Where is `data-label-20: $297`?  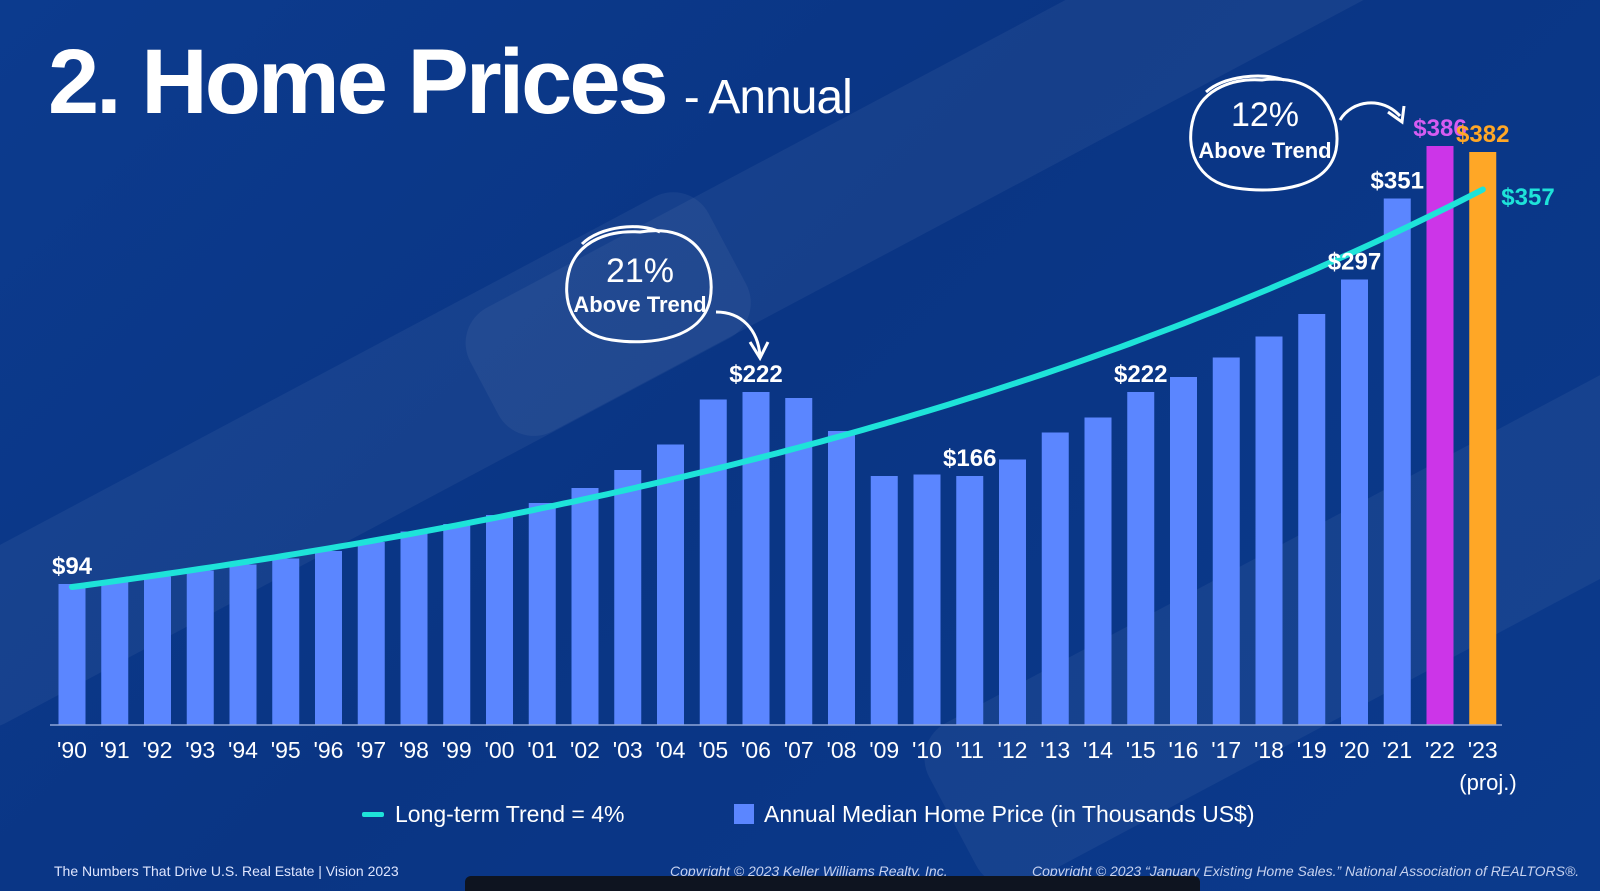
data-label-20: $297 is located at coordinates (1354, 262).